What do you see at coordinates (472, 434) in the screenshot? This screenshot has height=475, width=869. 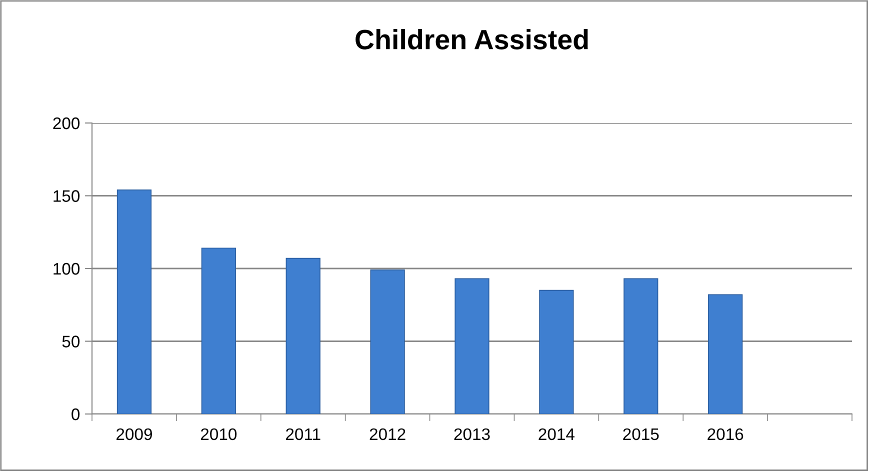 I see `x-tick-label: 2013` at bounding box center [472, 434].